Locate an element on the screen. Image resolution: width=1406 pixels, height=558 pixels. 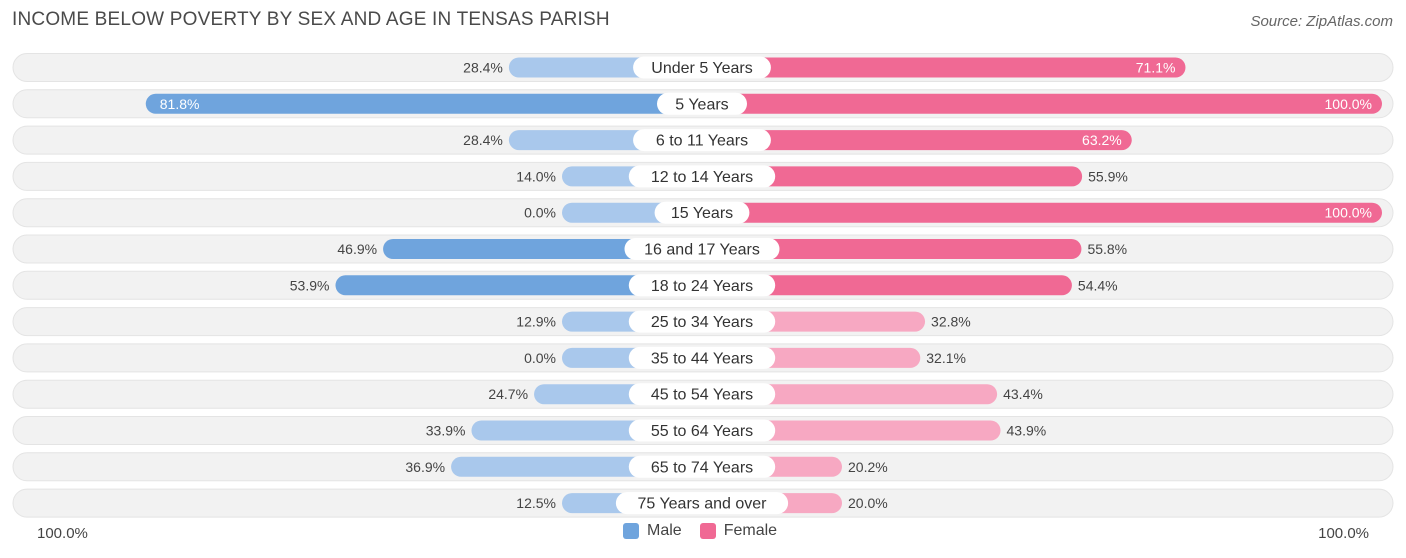
value-label-female: 43.4% is located at coordinates (1023, 394).